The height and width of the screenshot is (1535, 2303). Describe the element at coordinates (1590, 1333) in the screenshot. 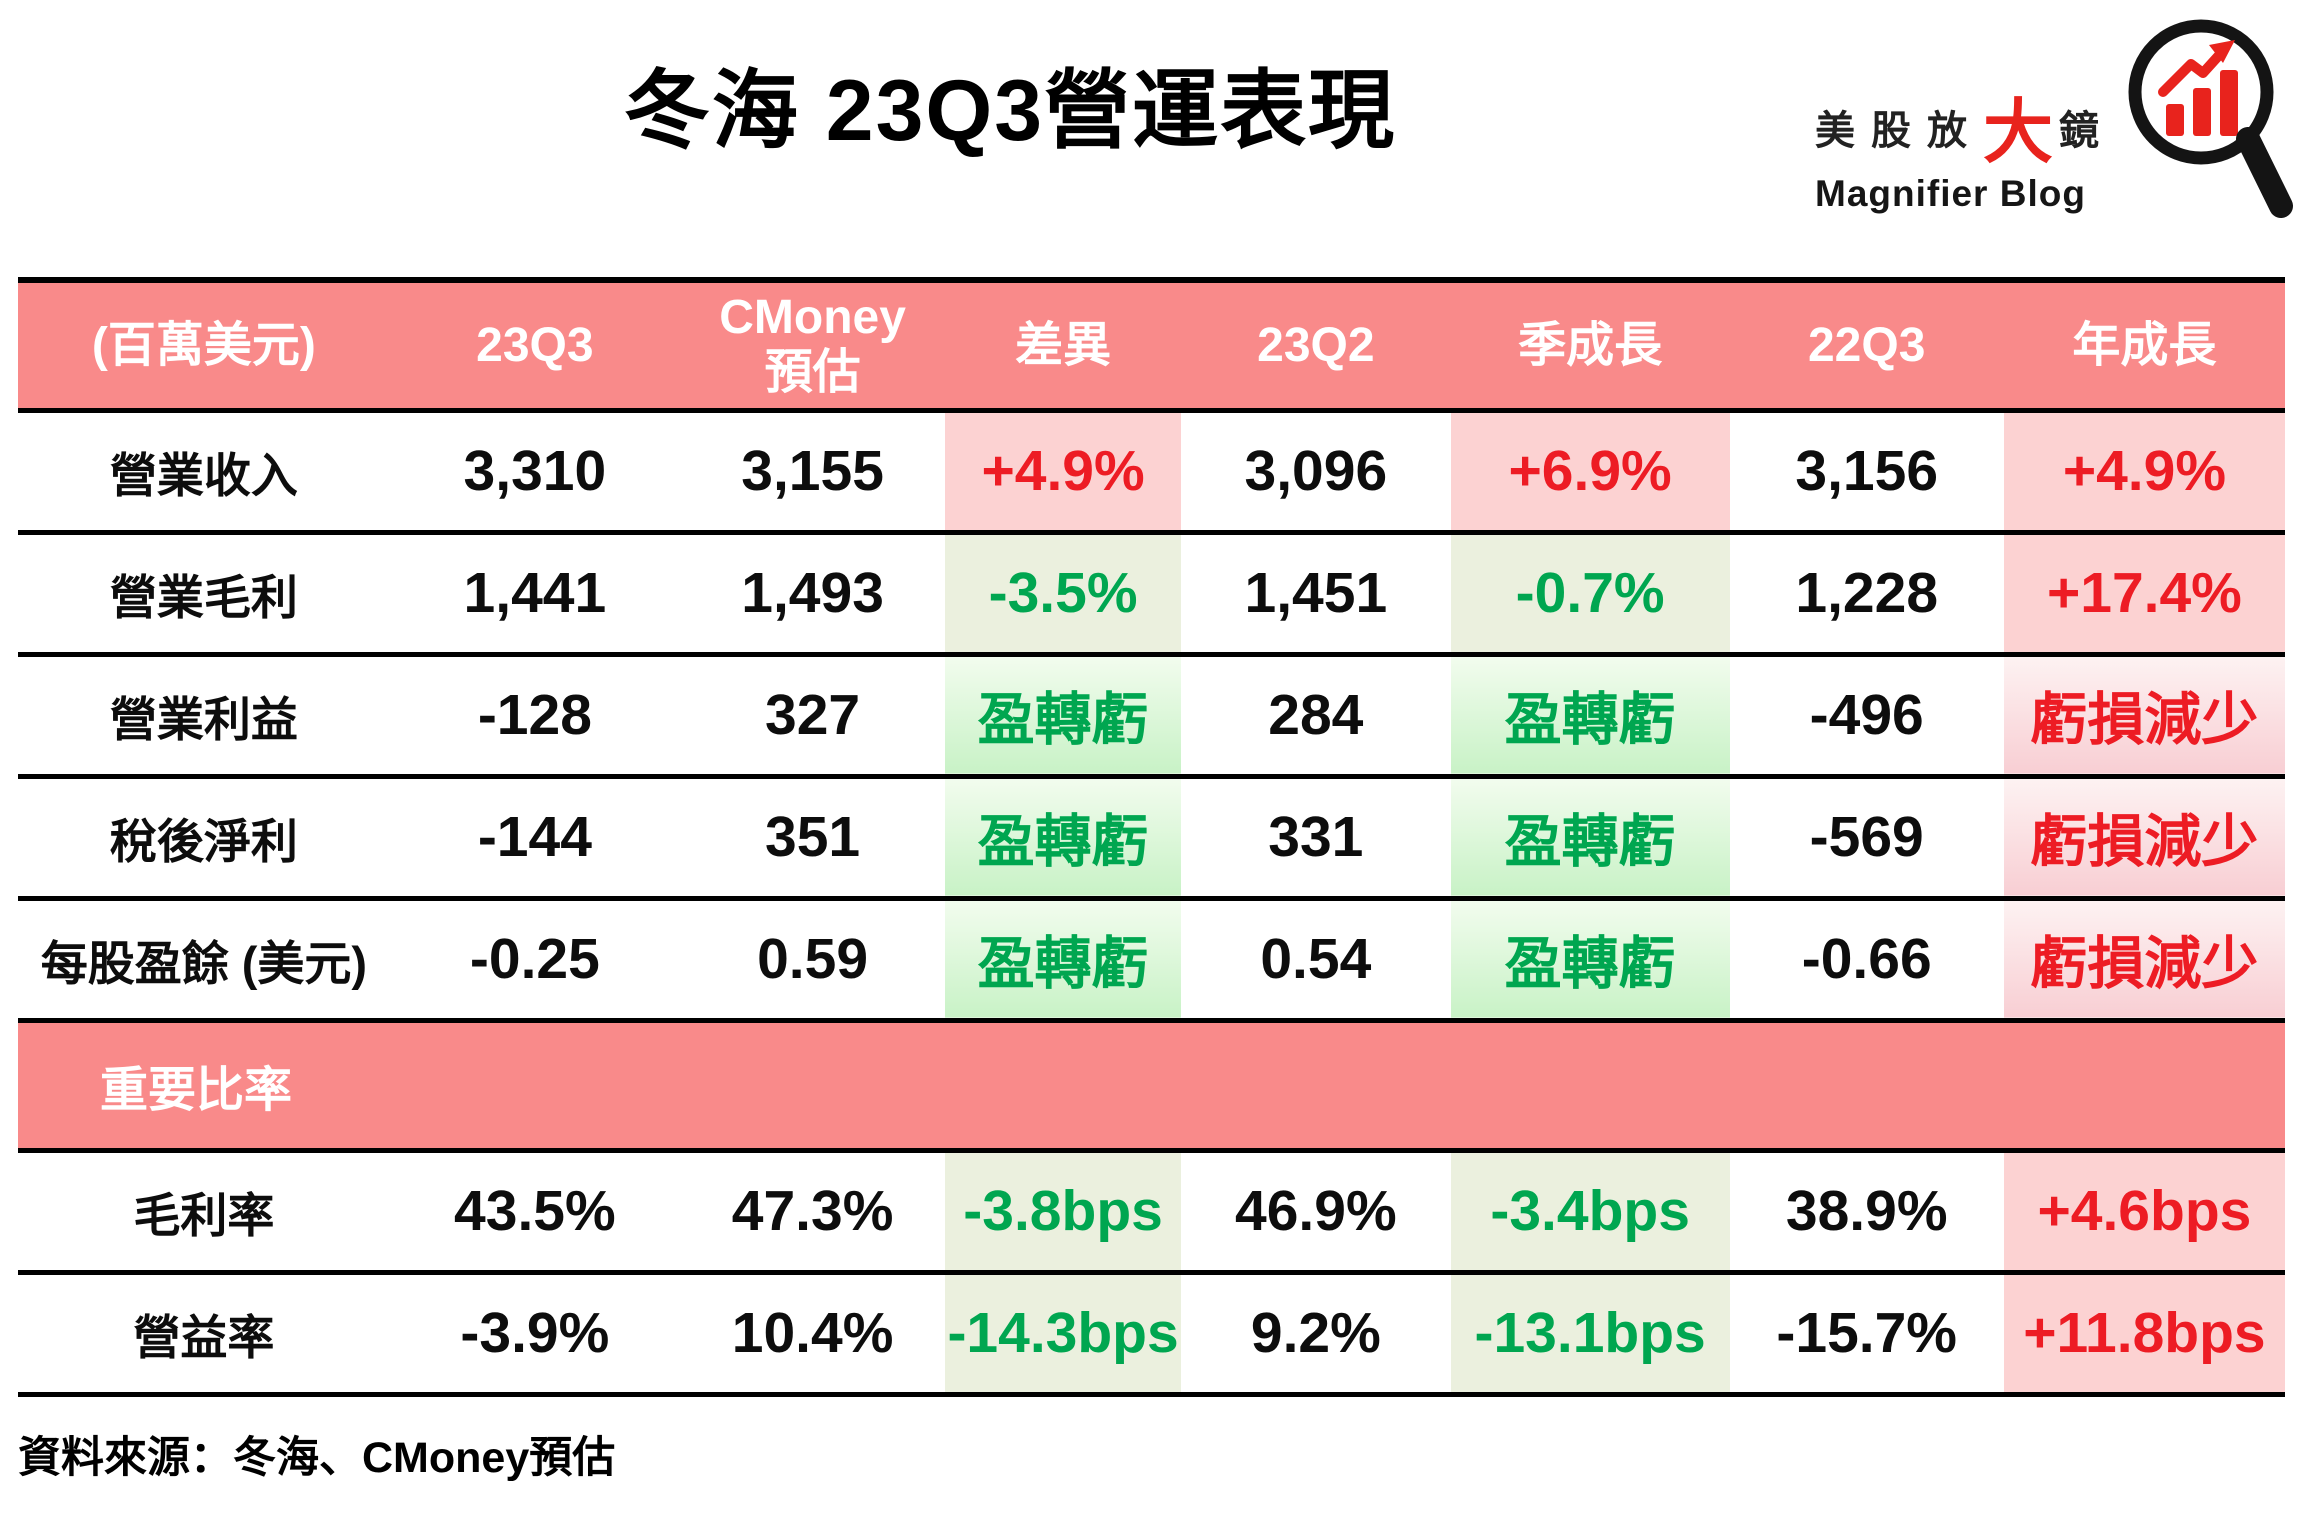

I see `value-cell: -13.1bps` at that location.